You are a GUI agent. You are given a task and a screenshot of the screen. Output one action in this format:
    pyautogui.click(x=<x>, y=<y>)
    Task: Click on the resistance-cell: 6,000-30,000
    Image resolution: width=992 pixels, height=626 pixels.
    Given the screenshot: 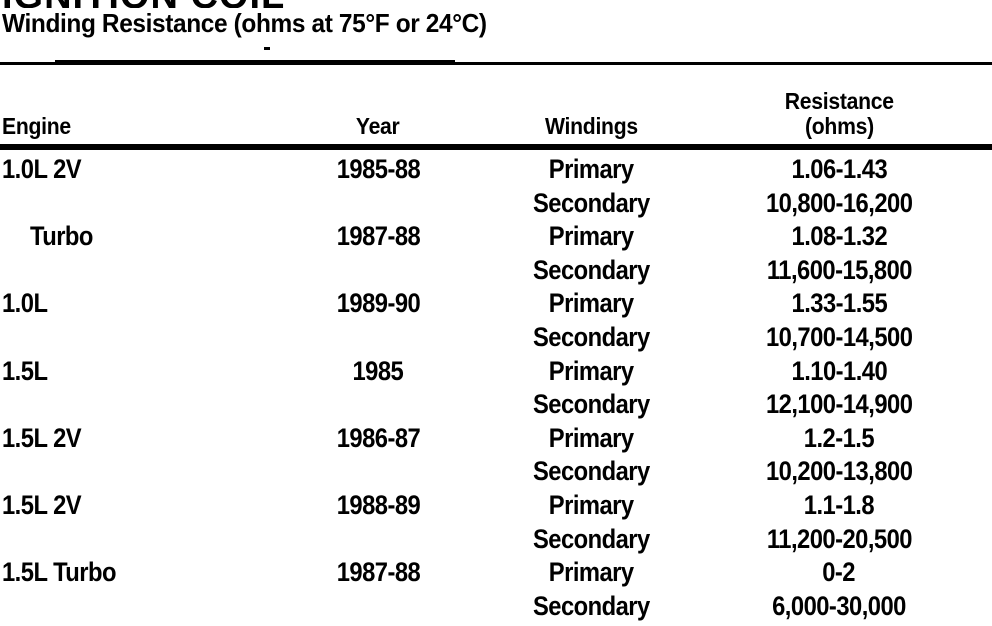 What is the action you would take?
    pyautogui.click(x=839, y=605)
    